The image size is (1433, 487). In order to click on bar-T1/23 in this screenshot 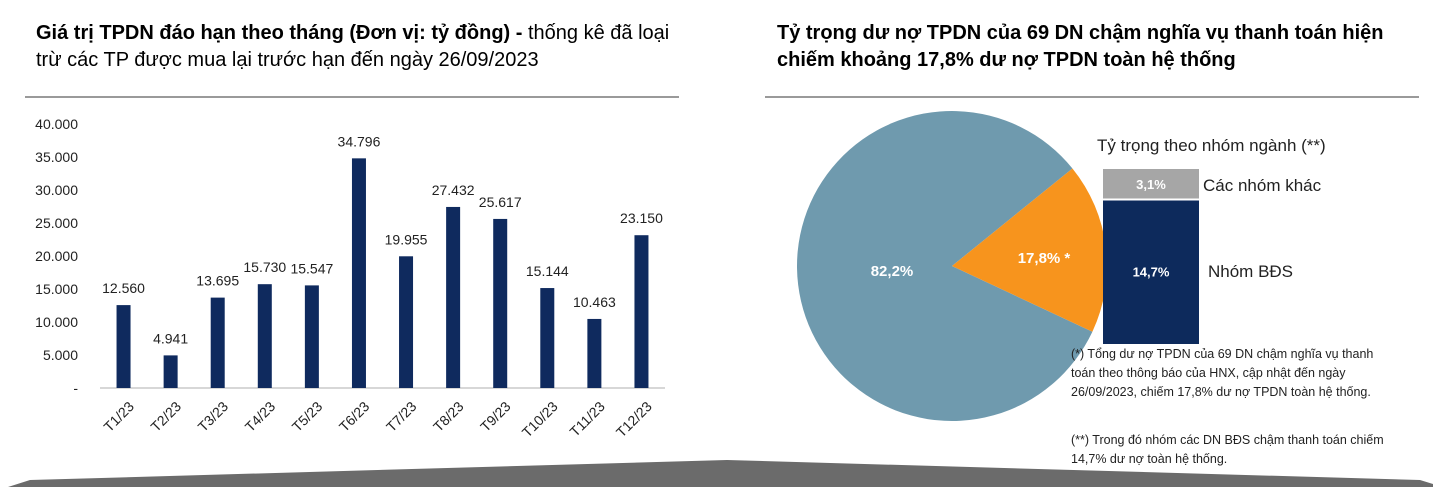, I will do `click(123, 346)`.